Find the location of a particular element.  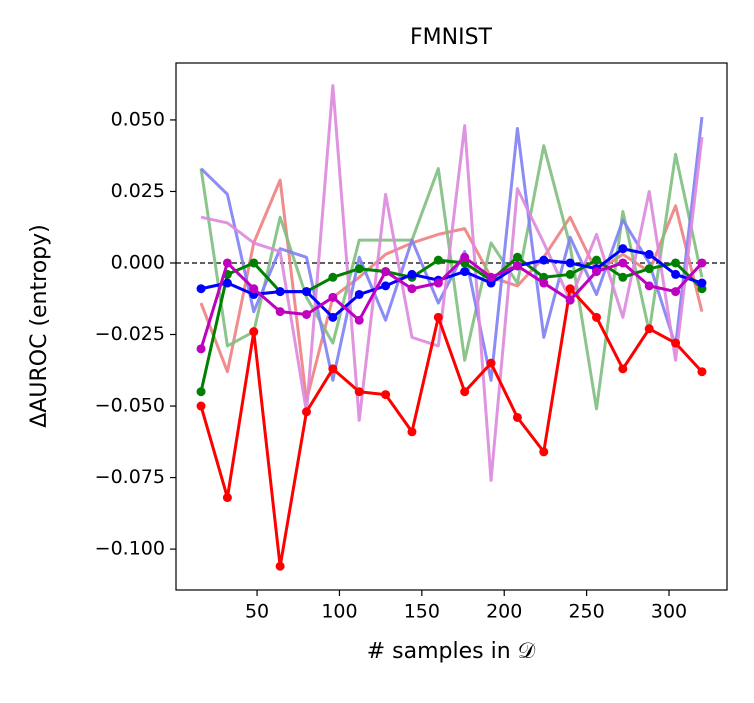

y-tick-label: −0.025 is located at coordinates (130, 334).